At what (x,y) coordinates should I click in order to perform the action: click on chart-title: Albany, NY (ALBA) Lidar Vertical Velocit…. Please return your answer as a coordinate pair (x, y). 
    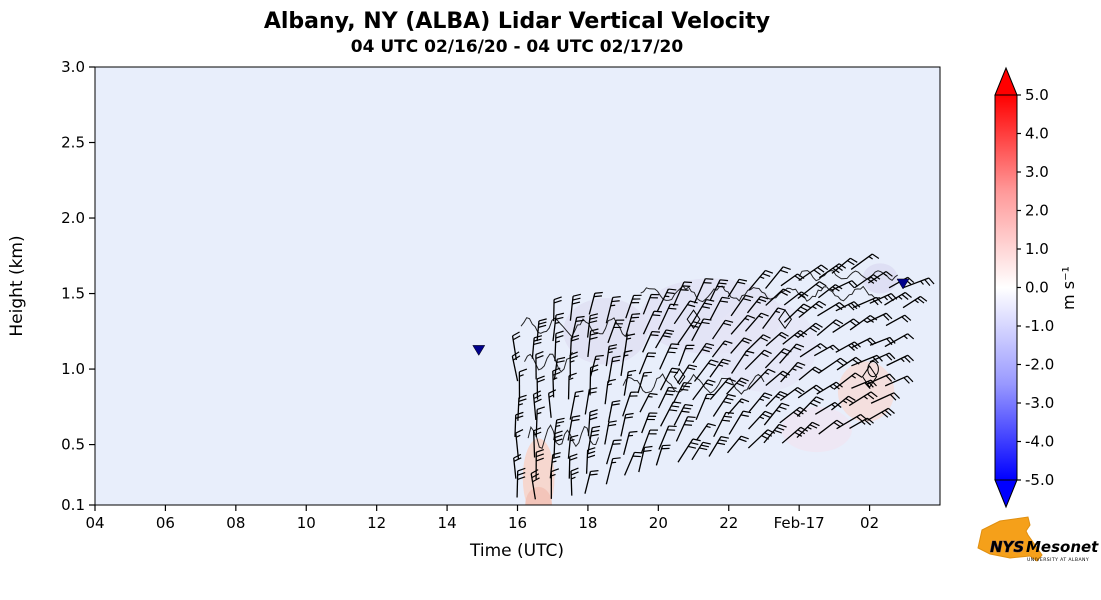
    Looking at the image, I should click on (517, 21).